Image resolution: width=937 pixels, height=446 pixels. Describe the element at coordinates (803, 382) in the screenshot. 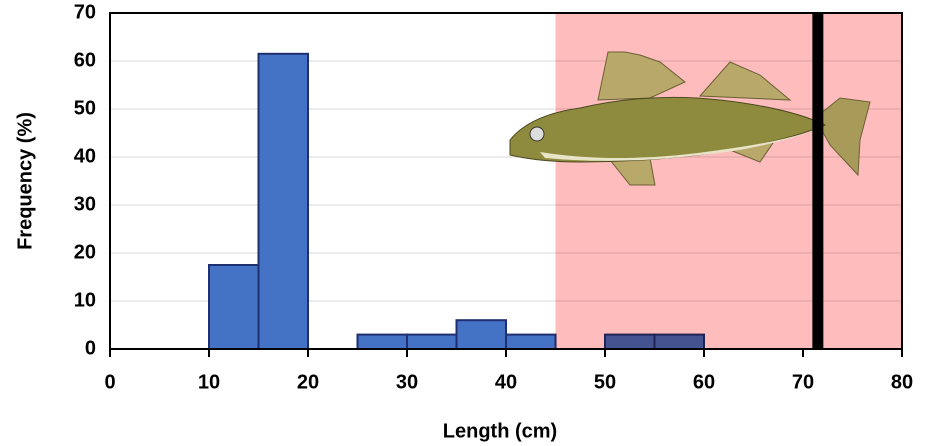

I see `x-tick-label: 70` at that location.